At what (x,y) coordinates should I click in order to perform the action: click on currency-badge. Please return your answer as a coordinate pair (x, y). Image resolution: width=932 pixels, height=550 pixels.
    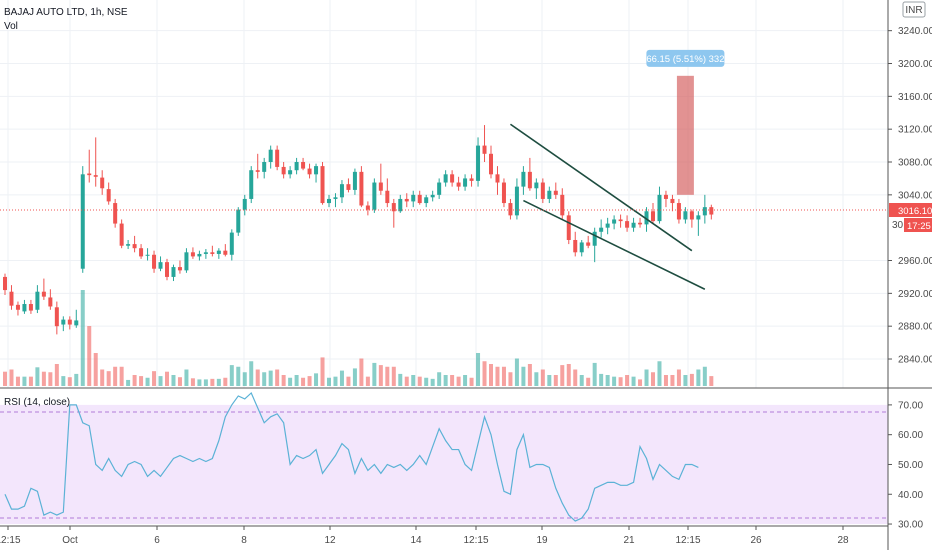
    Looking at the image, I should click on (914, 9).